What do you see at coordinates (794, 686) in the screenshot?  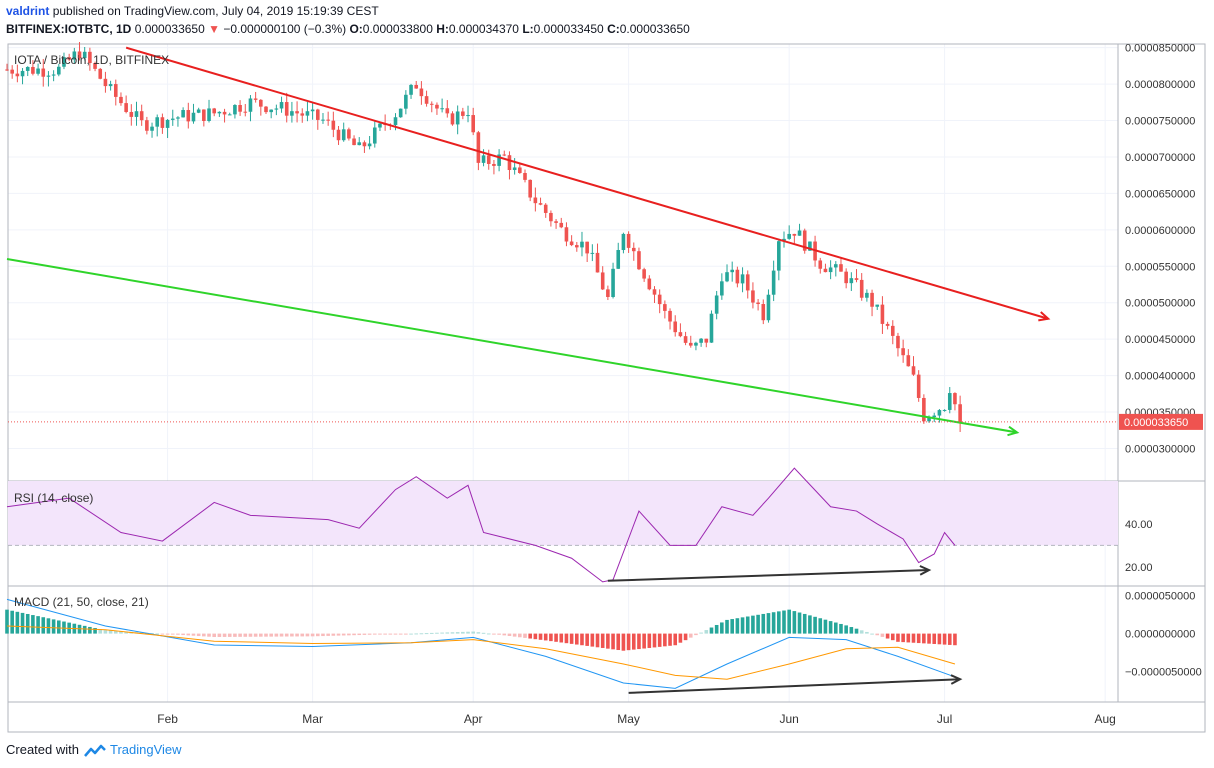 I see `macd-divergence-line` at bounding box center [794, 686].